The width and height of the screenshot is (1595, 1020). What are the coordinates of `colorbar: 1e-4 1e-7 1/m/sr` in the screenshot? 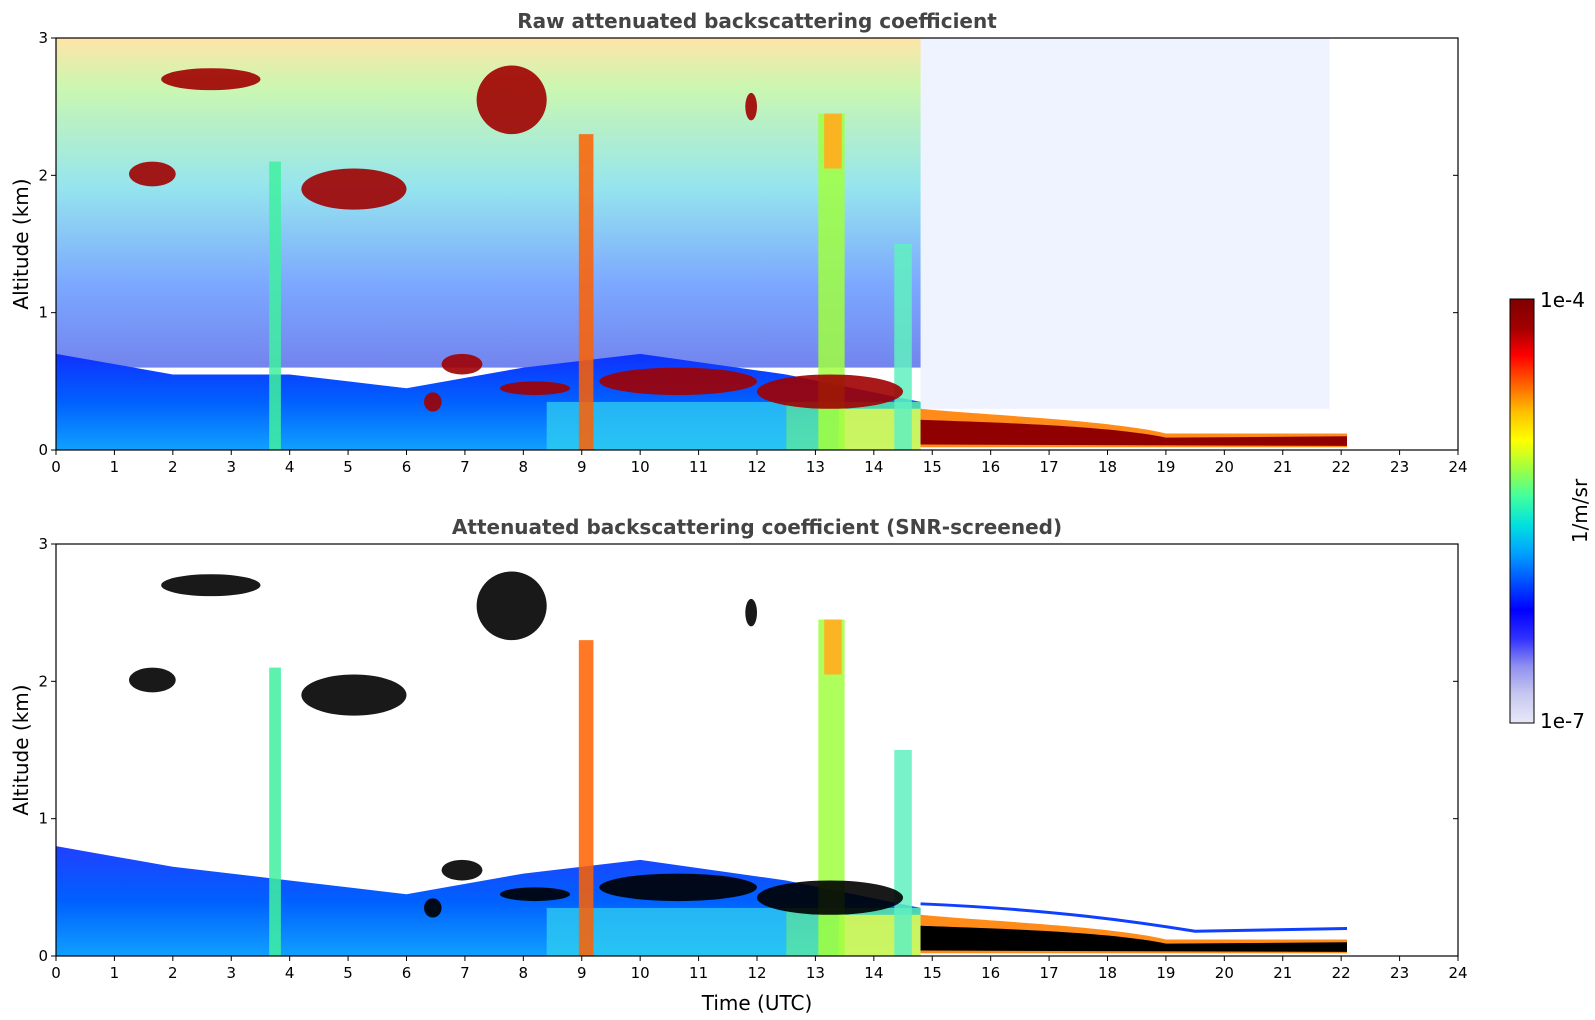 It's located at (1550, 510).